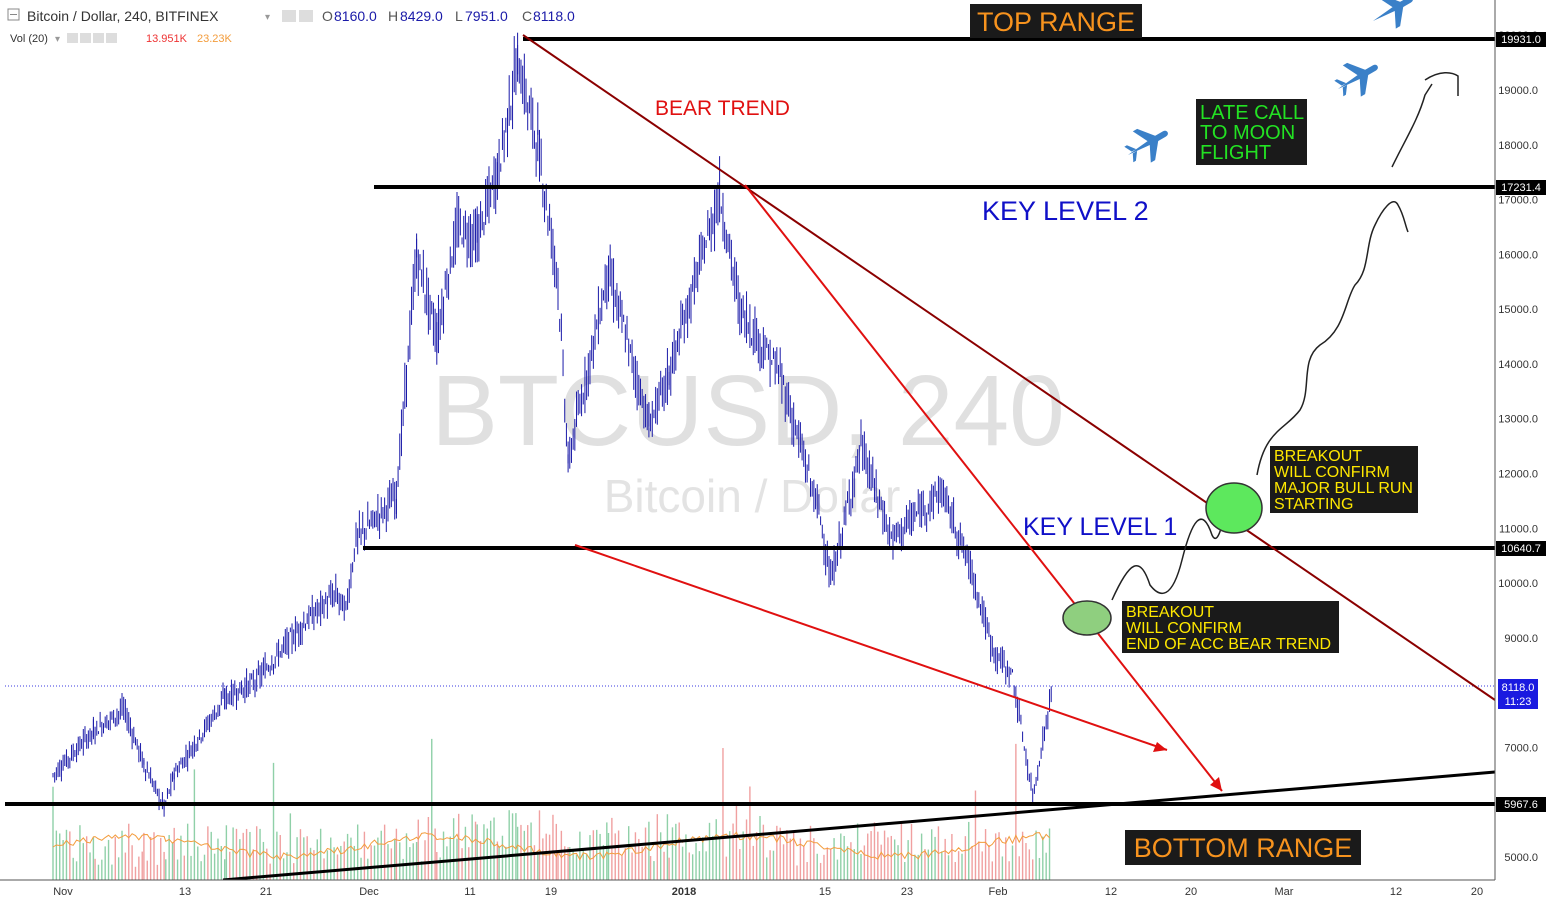 The image size is (1550, 911). What do you see at coordinates (111, 38) in the screenshot?
I see `close-icon` at bounding box center [111, 38].